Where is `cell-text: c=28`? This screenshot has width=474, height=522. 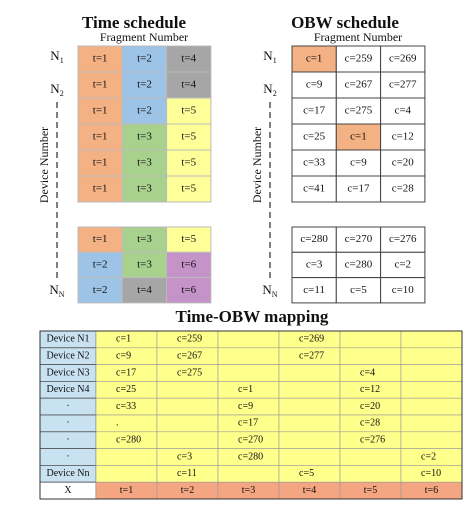
cell-text: c=28 is located at coordinates (403, 189).